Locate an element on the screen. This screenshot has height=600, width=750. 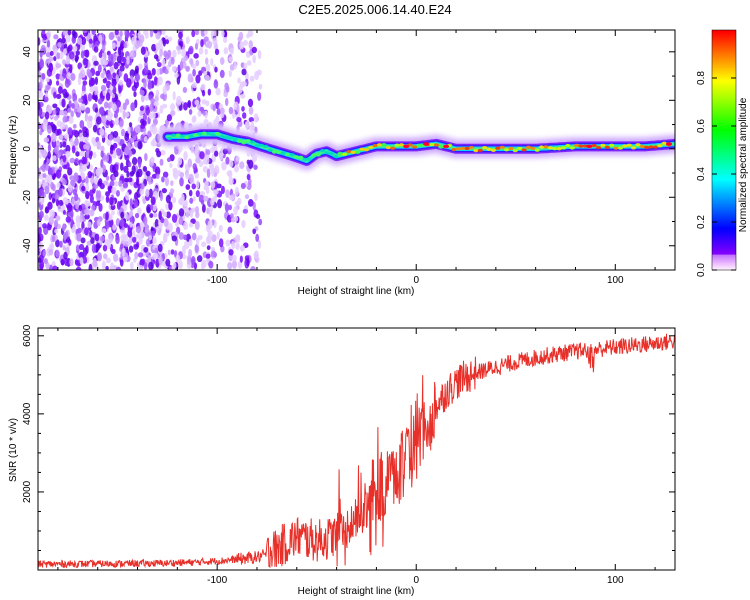
colorbar-tick-label: 0.0 is located at coordinates (701, 270).